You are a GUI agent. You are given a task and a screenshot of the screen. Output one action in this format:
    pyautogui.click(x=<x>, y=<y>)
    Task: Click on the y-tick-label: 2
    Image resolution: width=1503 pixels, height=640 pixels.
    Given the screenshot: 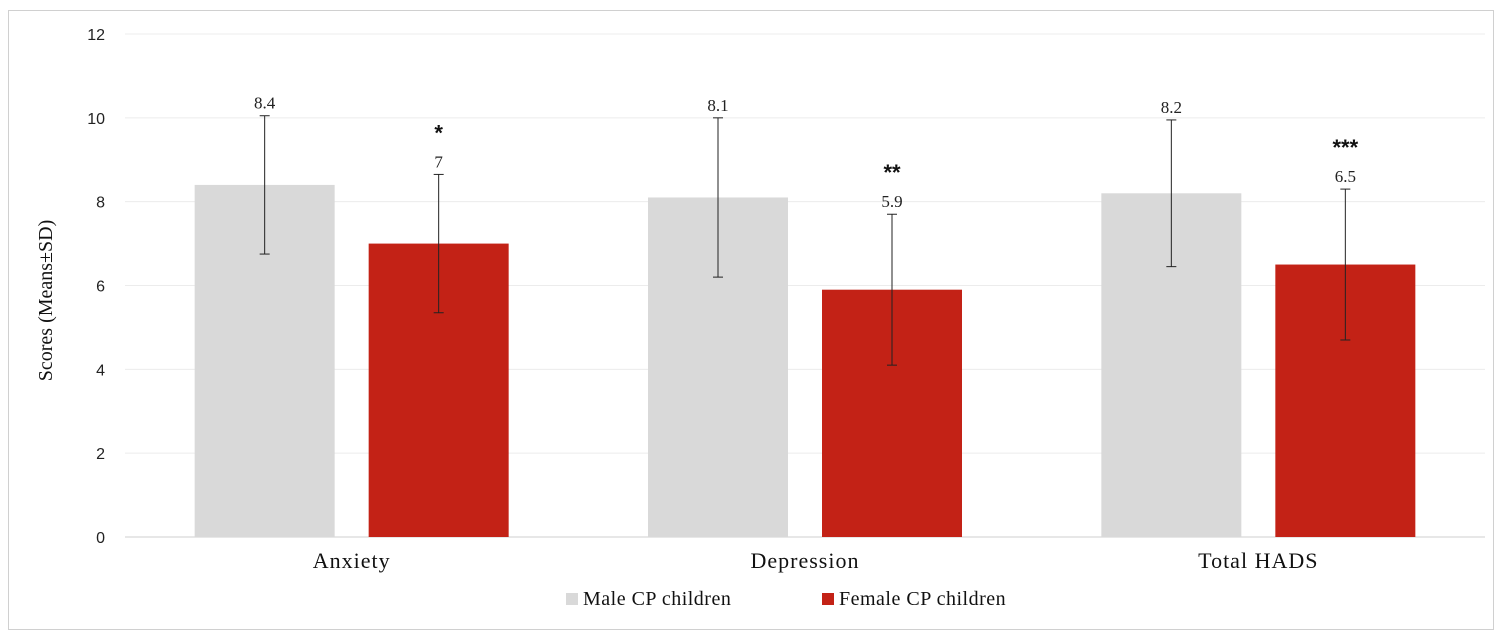 What is the action you would take?
    pyautogui.click(x=100, y=454)
    